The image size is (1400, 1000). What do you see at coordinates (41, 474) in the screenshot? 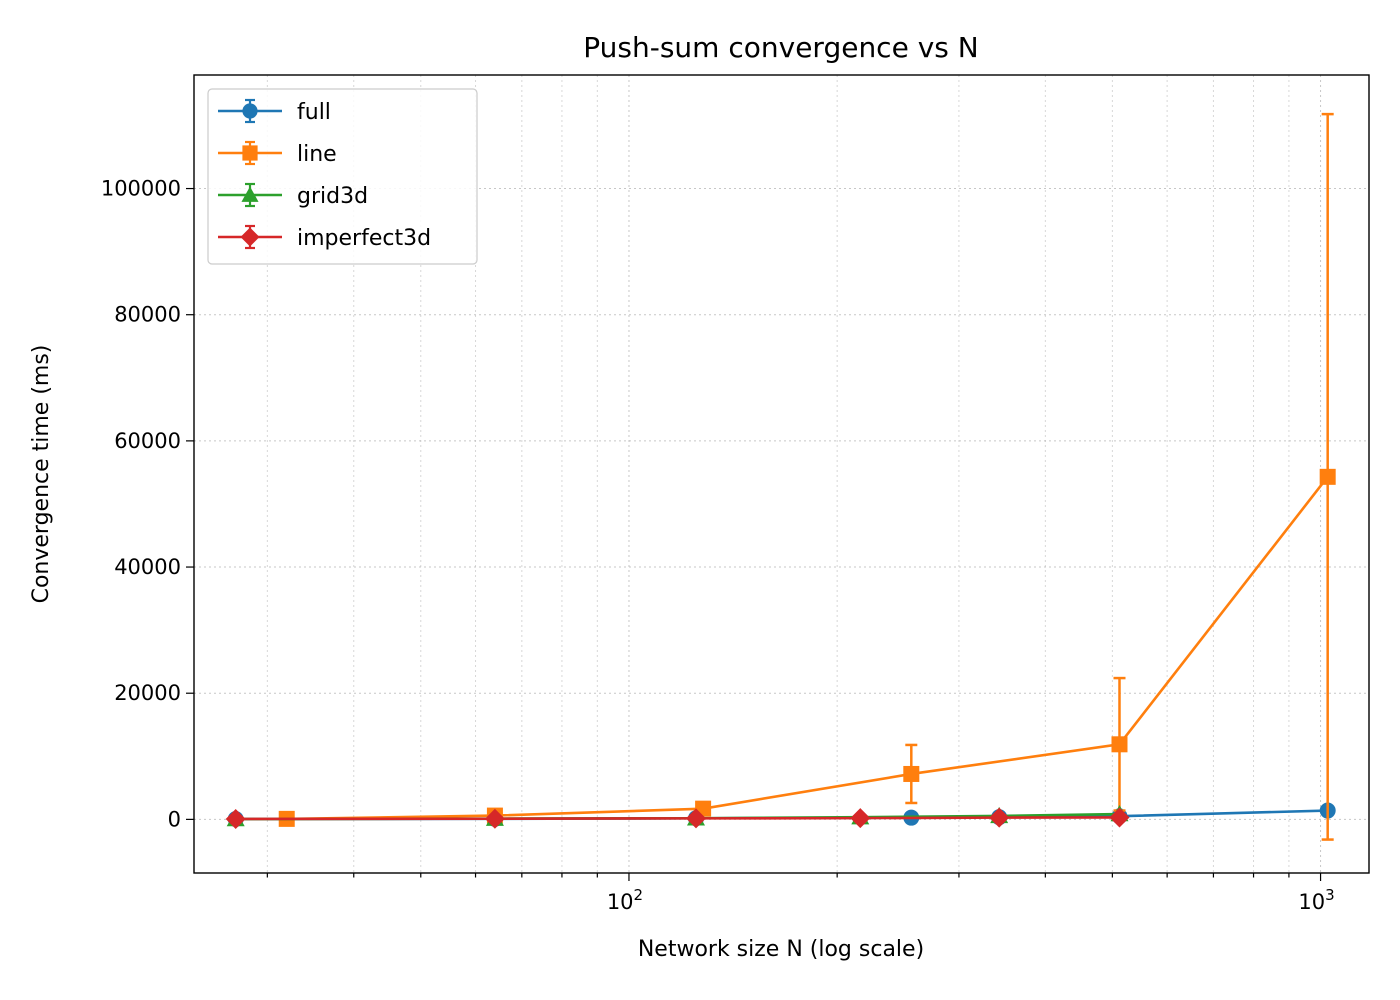
I see `y-axis-label: Convergence time (ms)` at bounding box center [41, 474].